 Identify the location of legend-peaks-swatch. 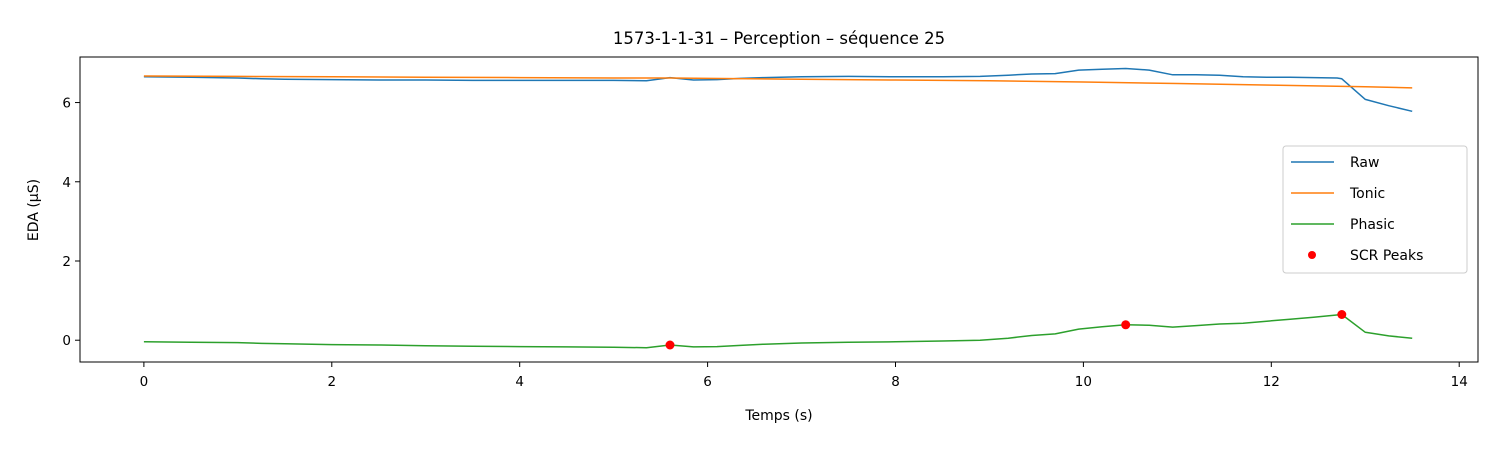
(1312, 255).